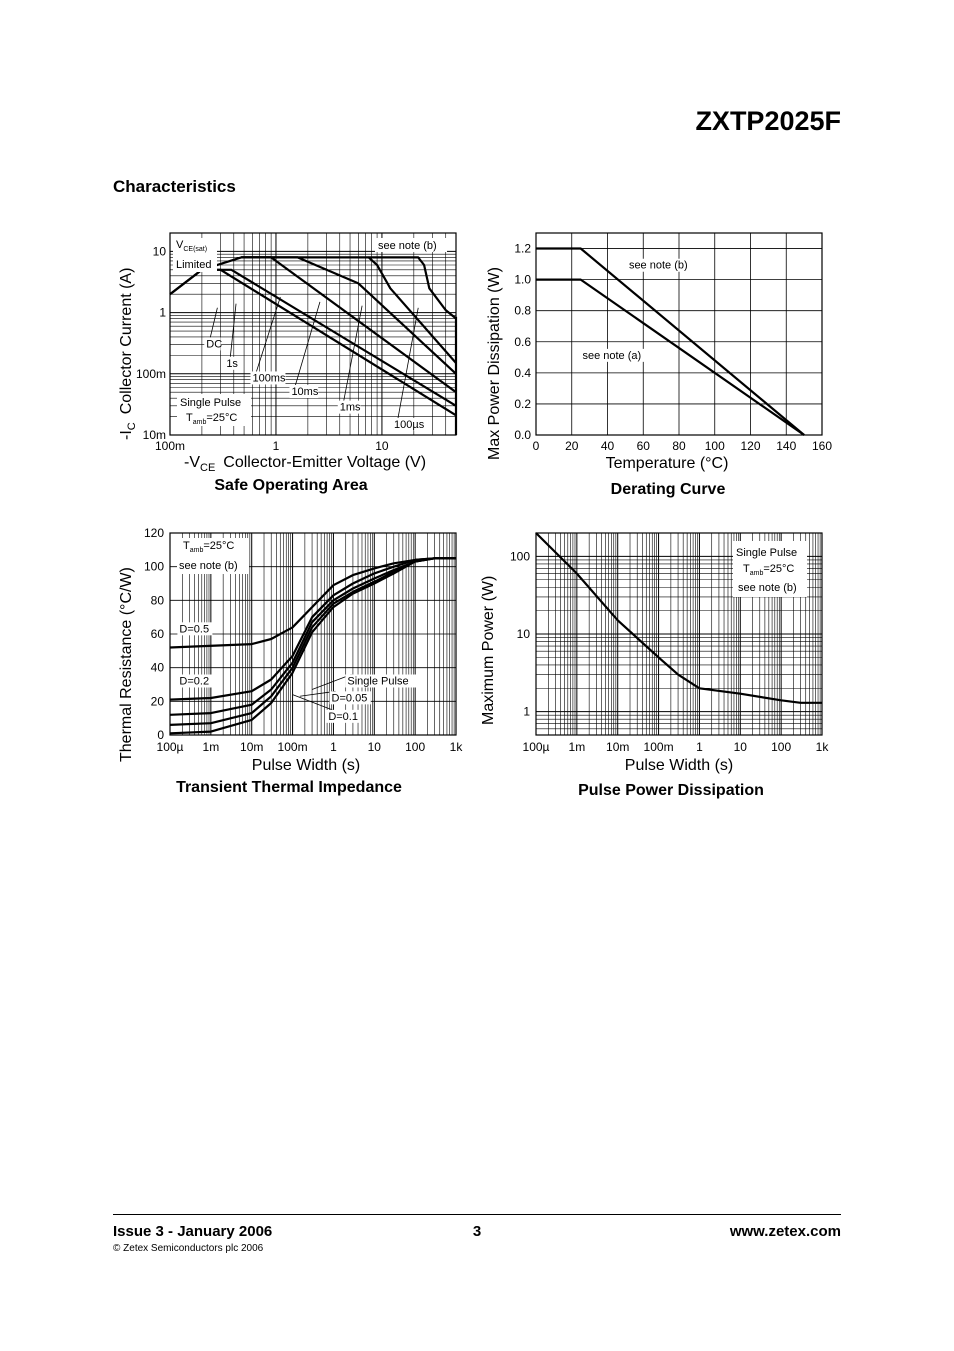  I want to click on derating-ytick-6: 1.2, so click(522, 249).